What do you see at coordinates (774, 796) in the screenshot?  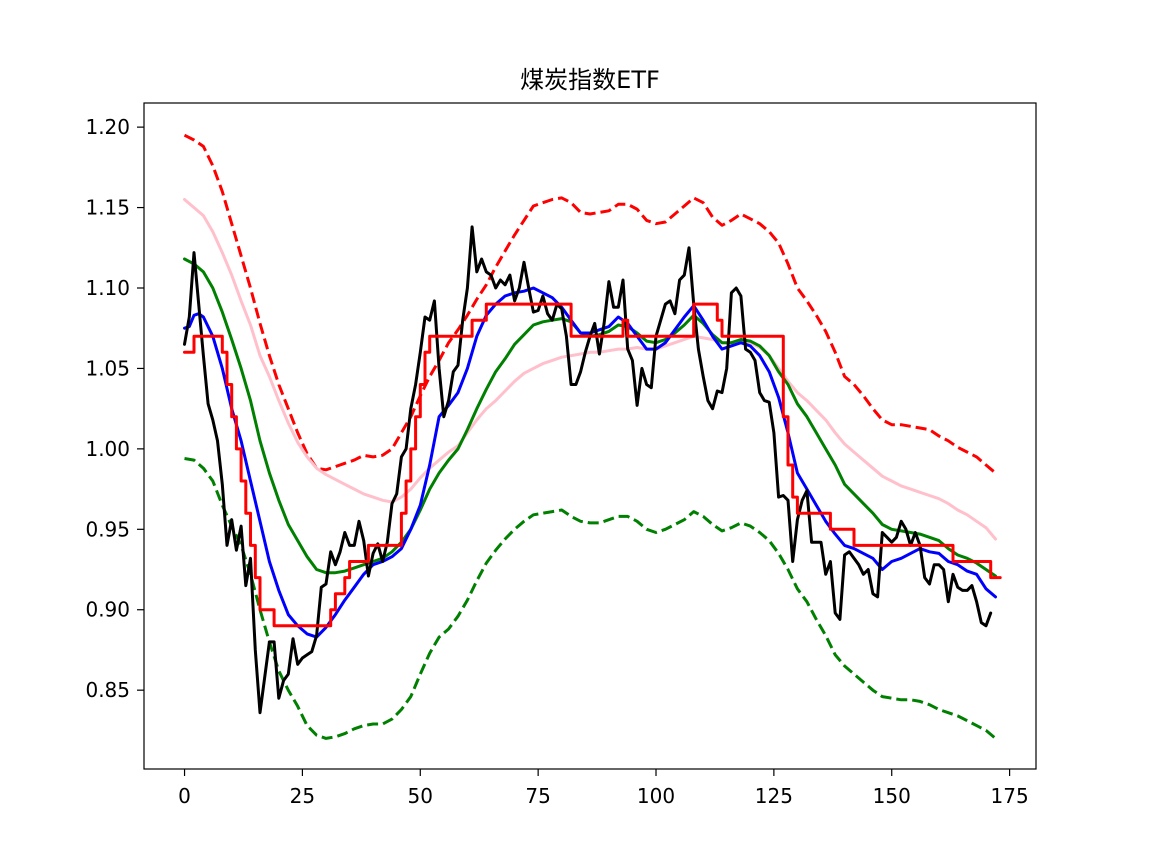 I see `x-tick-label: 125` at bounding box center [774, 796].